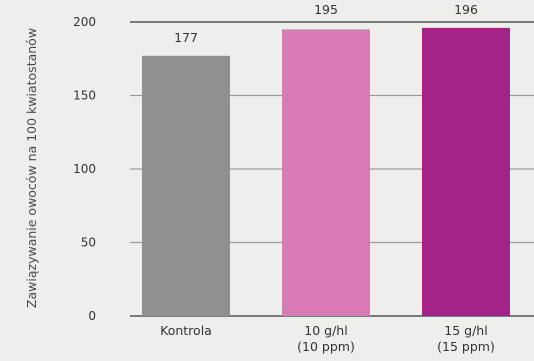  What do you see at coordinates (88, 243) in the screenshot?
I see `y-tick-label: 50` at bounding box center [88, 243].